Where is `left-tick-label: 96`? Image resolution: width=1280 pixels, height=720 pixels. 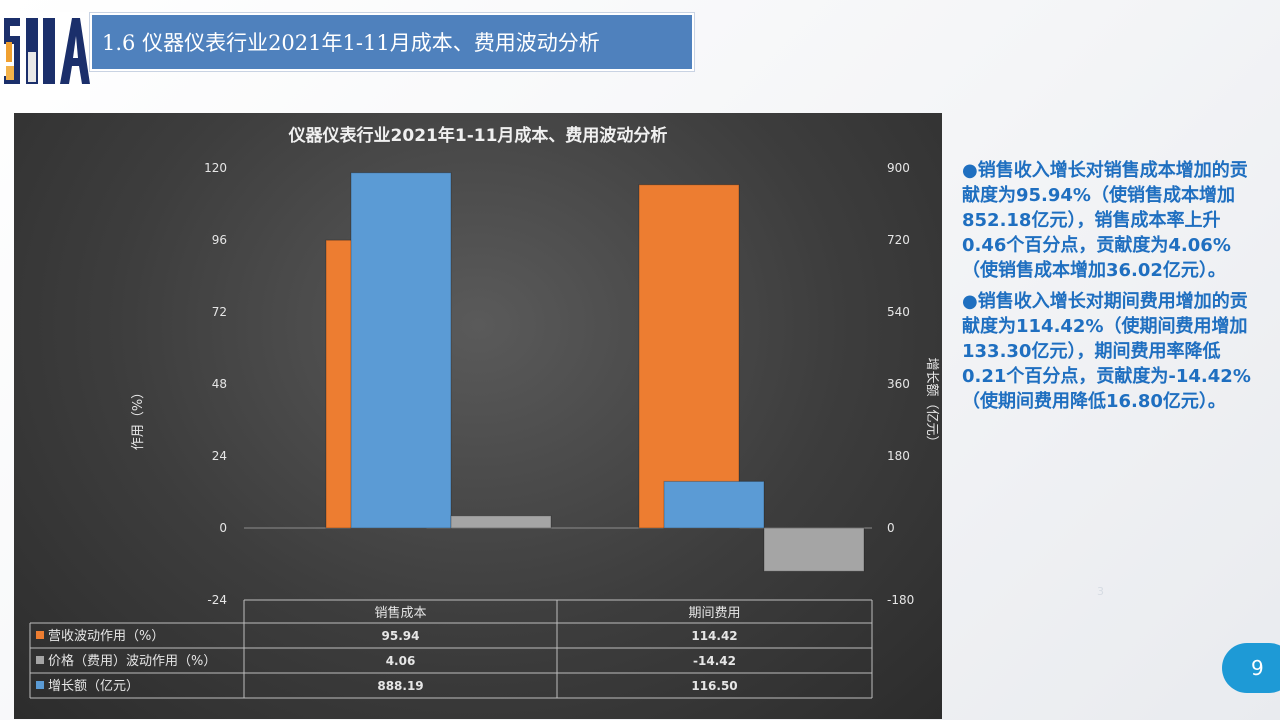 left-tick-label: 96 is located at coordinates (219, 240).